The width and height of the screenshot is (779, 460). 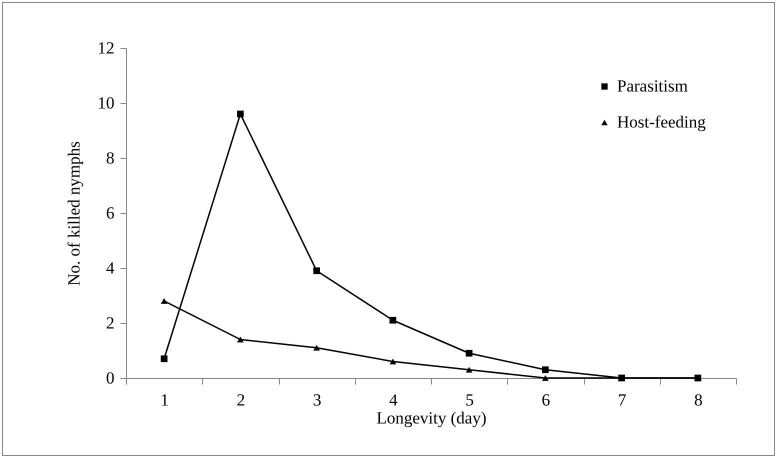 I want to click on y-tick-label: 2, so click(x=110, y=323).